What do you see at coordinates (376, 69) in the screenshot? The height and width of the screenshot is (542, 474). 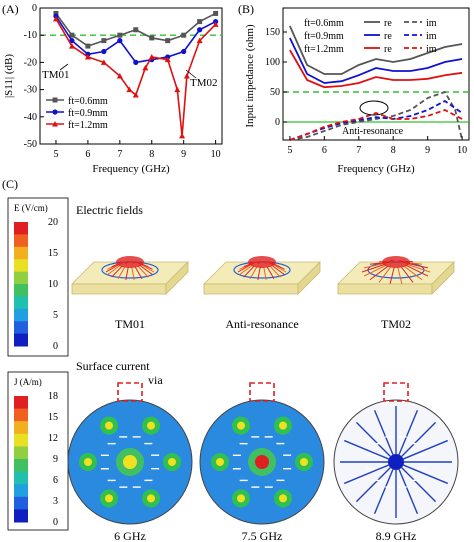 I see `series-re-ft=1.2mm` at bounding box center [376, 69].